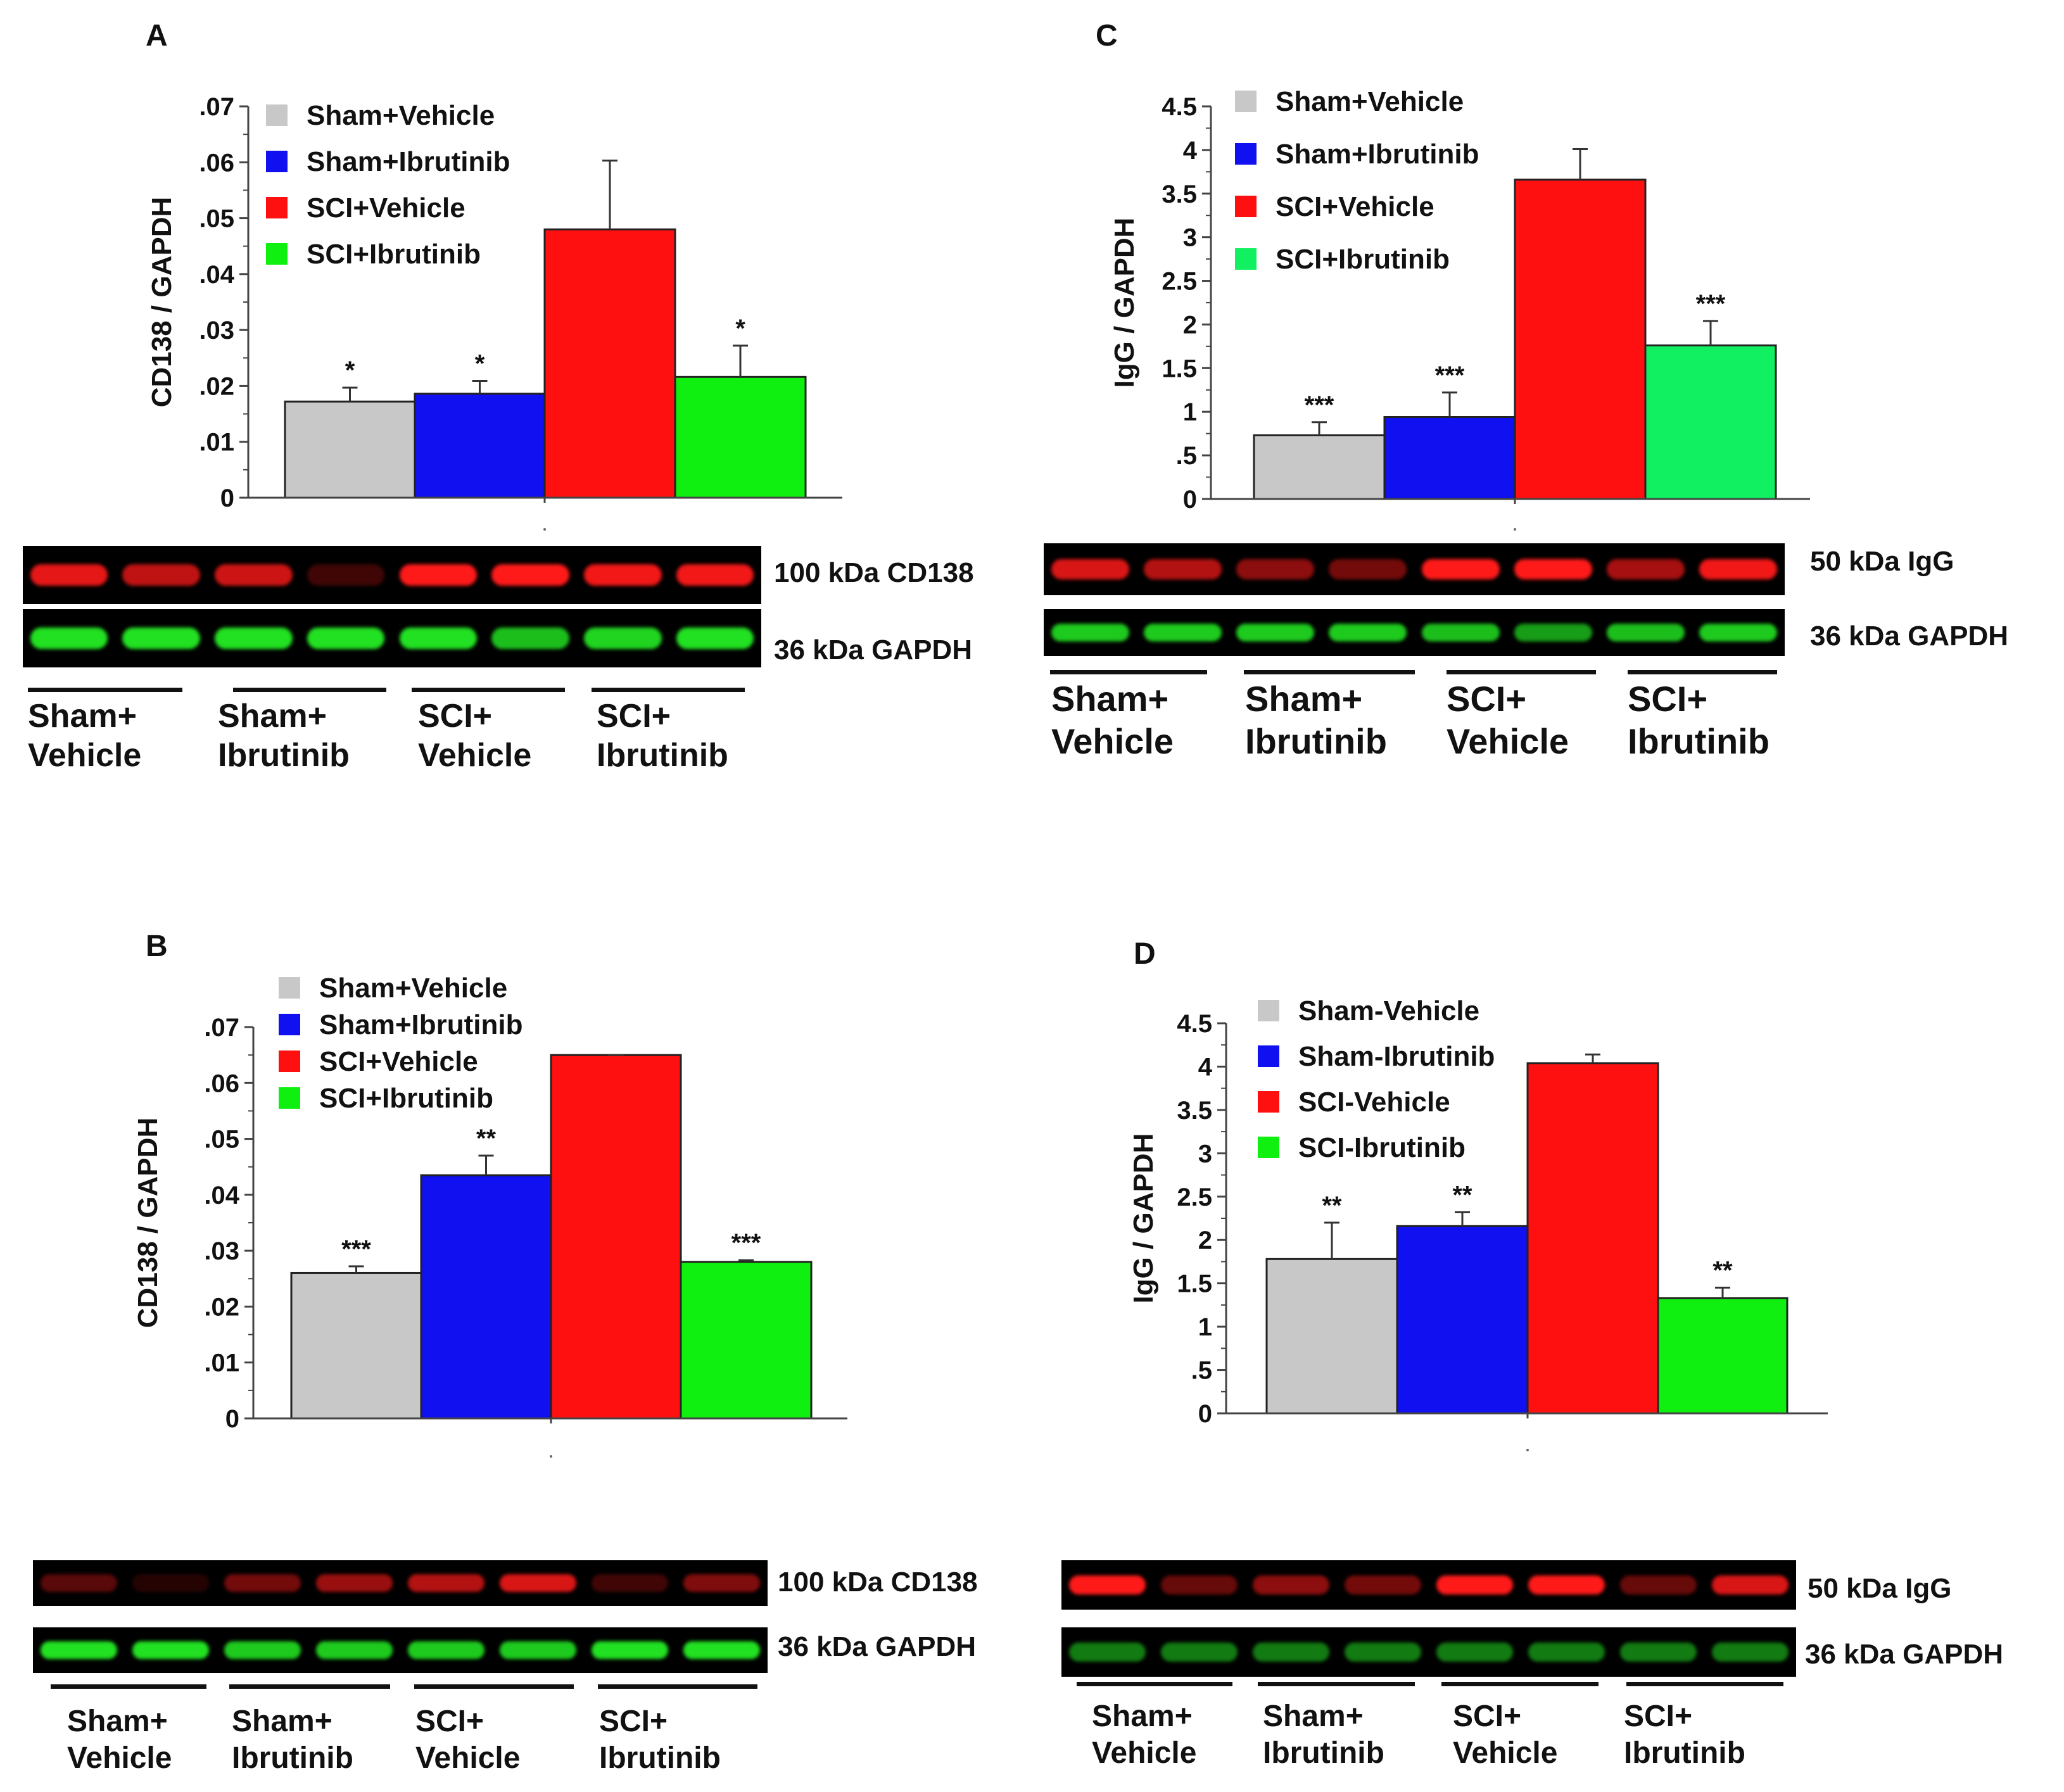 The height and width of the screenshot is (1792, 2064). What do you see at coordinates (216, 330) in the screenshot?
I see `y-tick-label-a-3: .03` at bounding box center [216, 330].